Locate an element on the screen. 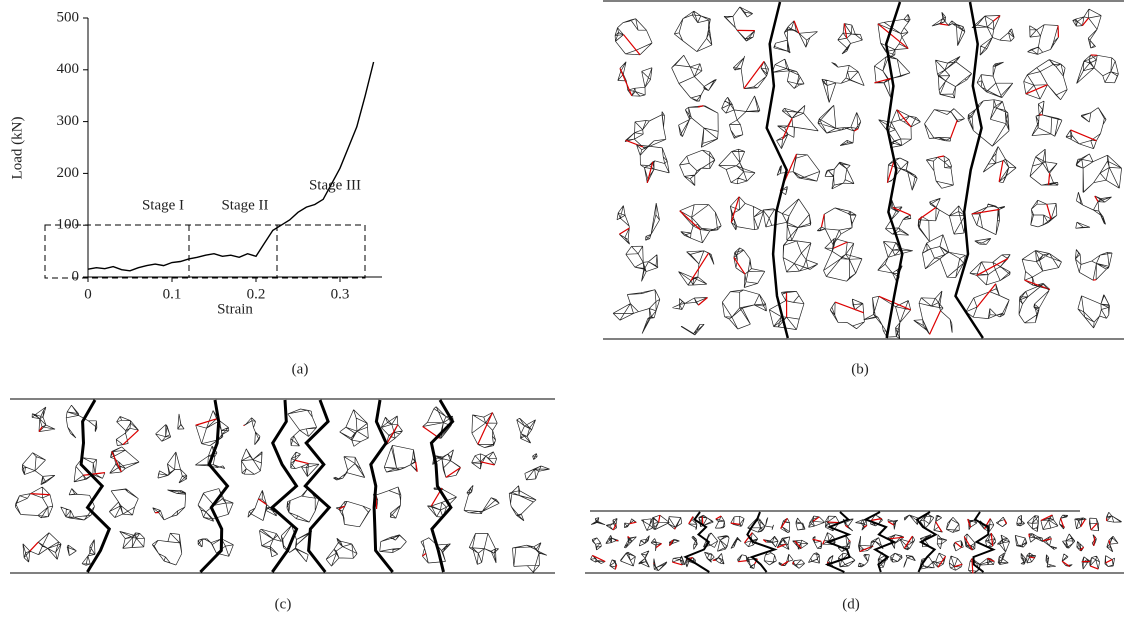 This screenshot has height=618, width=1124. x-tick-label: 0 is located at coordinates (88, 294).